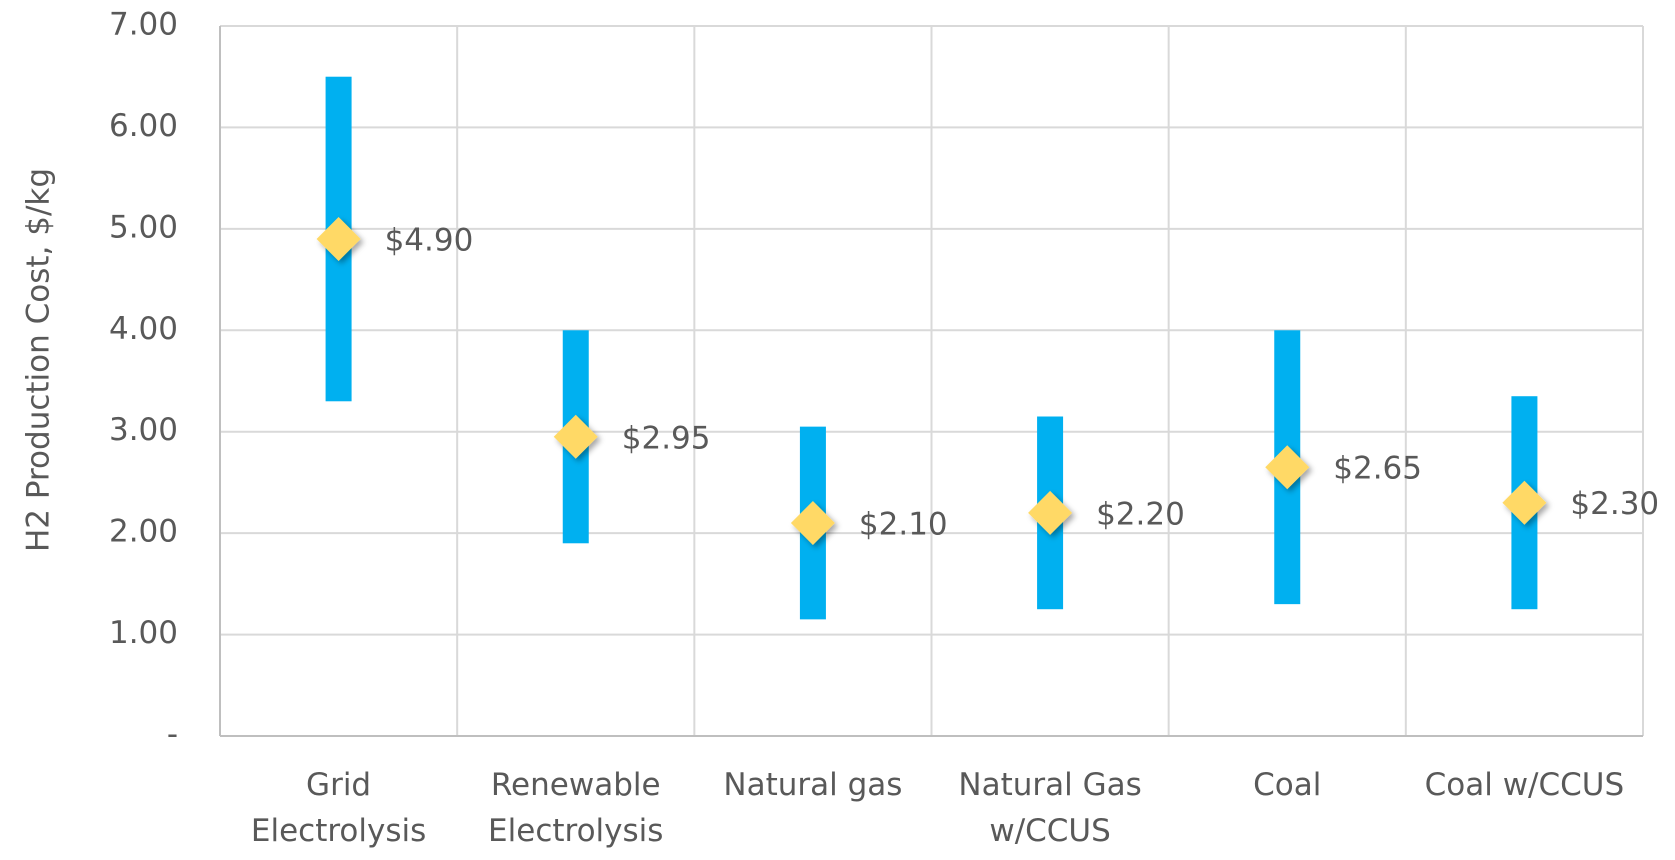  I want to click on value-label: $2.20, so click(1140, 514).